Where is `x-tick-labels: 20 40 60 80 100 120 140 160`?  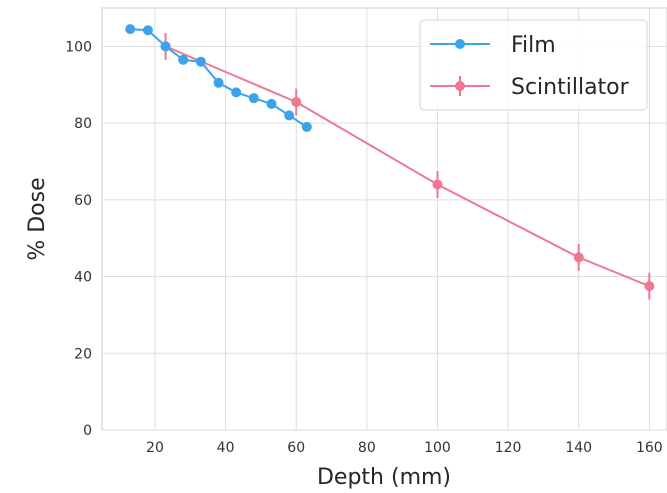 x-tick-labels: 20 40 60 80 100 120 140 160 is located at coordinates (404, 448).